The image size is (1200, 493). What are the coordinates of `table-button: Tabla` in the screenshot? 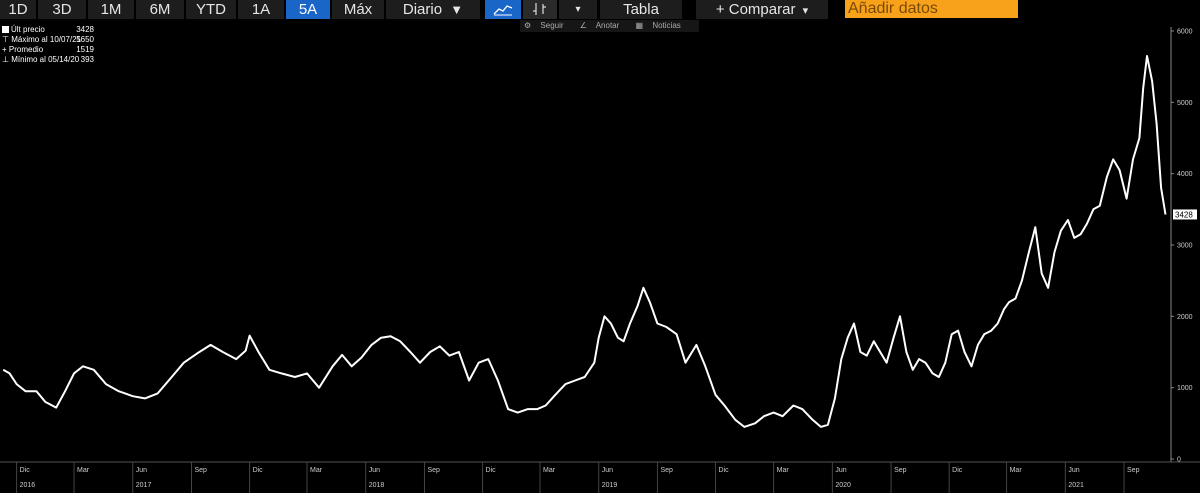 It's located at (641, 9).